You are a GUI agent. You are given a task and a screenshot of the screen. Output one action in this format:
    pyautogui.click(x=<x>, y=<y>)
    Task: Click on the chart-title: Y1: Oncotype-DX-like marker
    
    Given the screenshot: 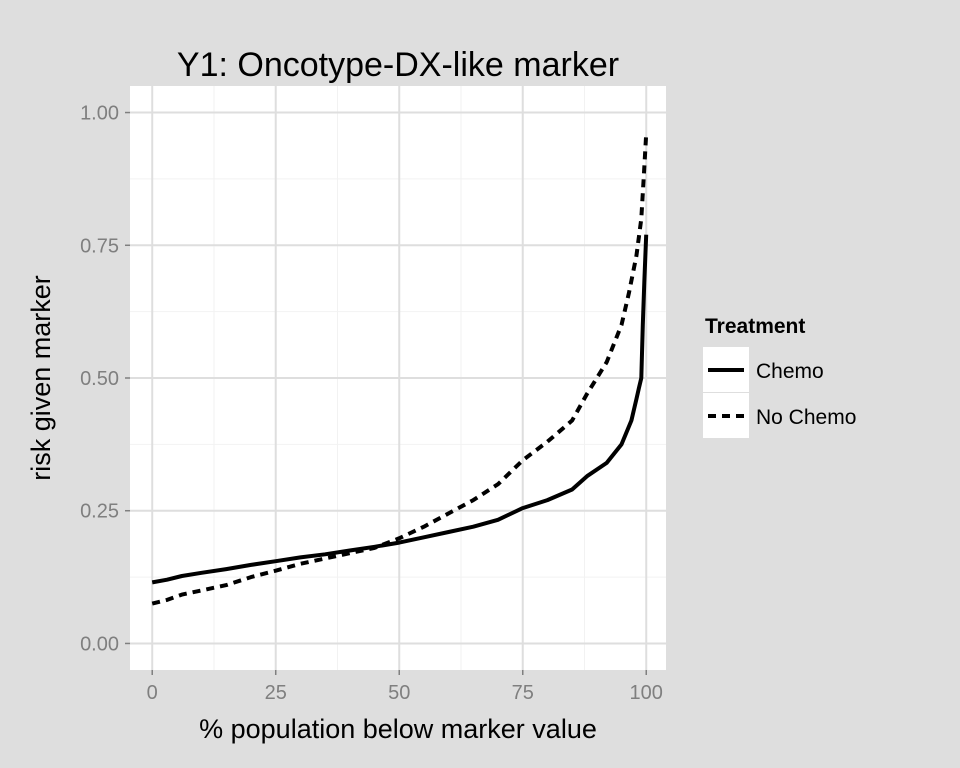 What is the action you would take?
    pyautogui.click(x=398, y=65)
    